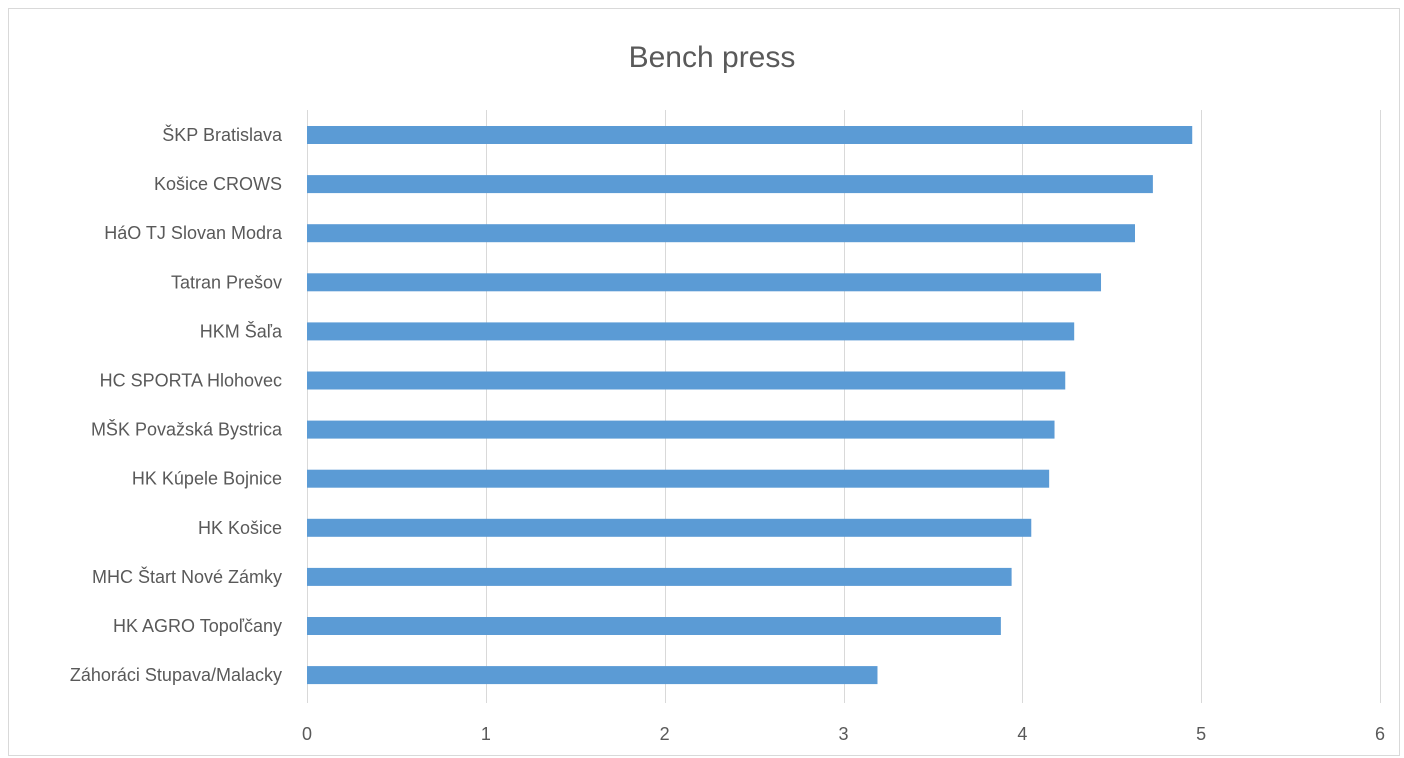 This screenshot has width=1404, height=758. I want to click on category-label: Tatran Prešov, so click(226, 282).